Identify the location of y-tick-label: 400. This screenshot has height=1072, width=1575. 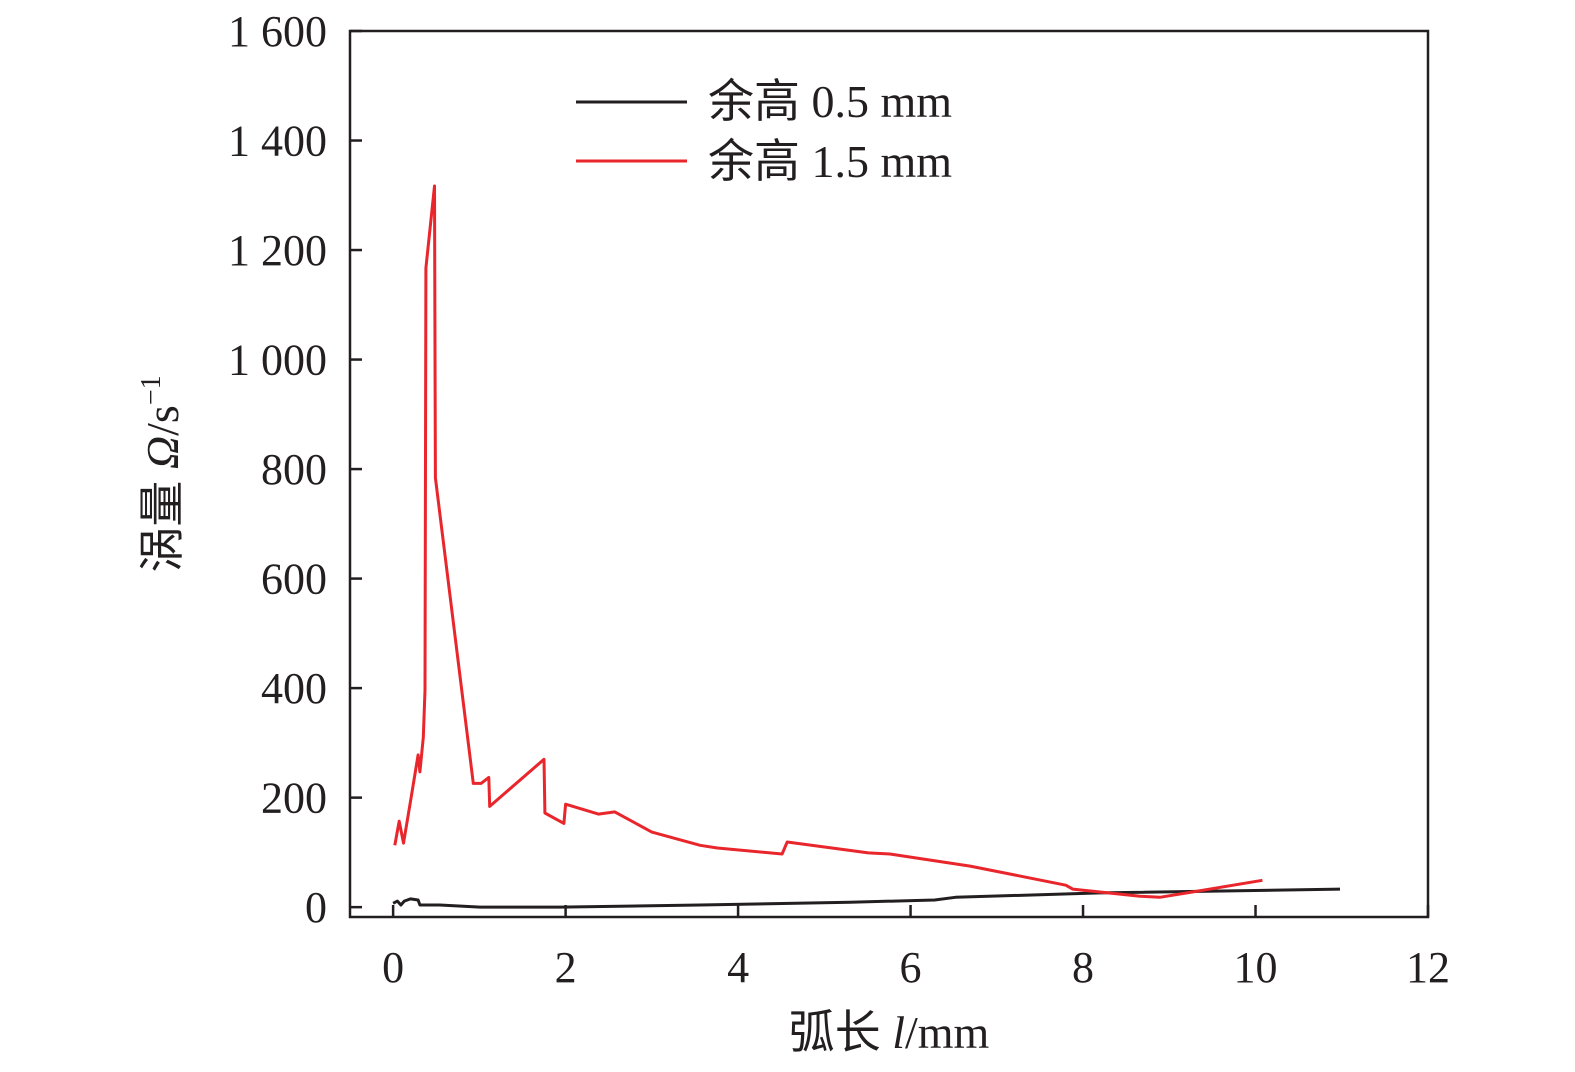
(294, 688).